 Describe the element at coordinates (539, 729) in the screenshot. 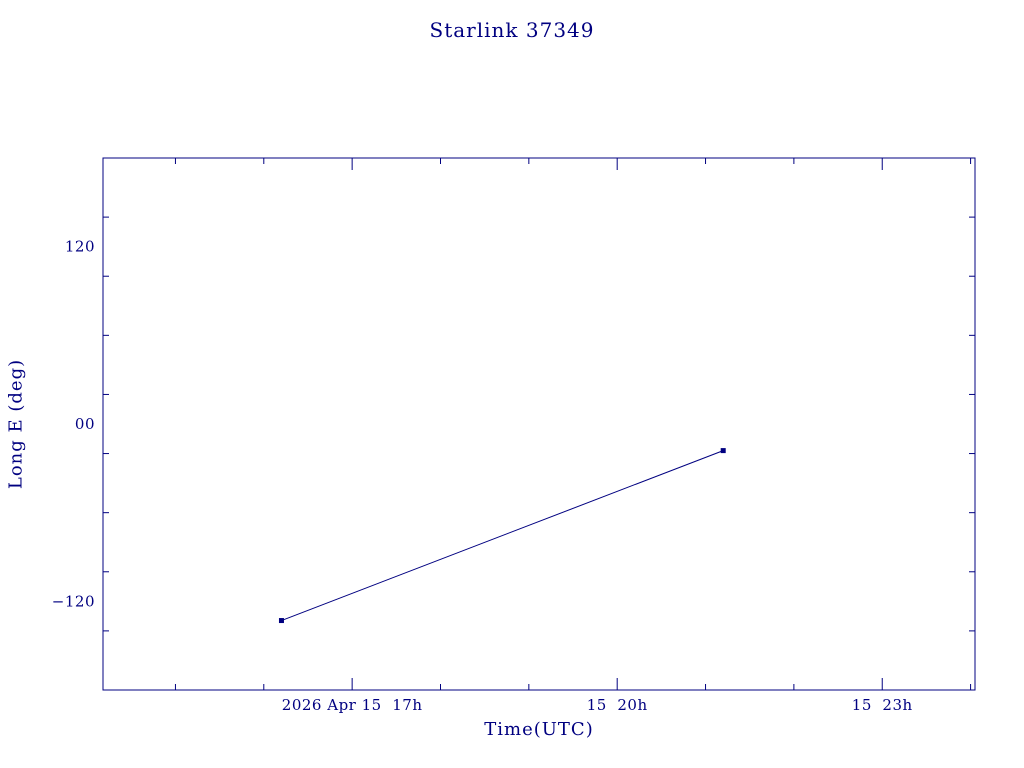

I see `x-axis-label: Time(UTC)` at that location.